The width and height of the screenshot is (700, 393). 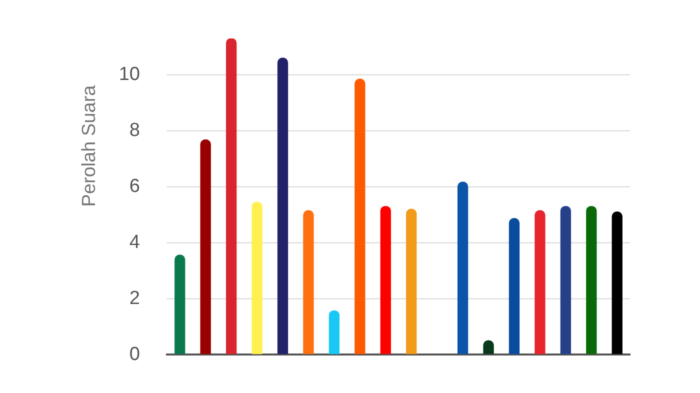 I want to click on y-tick-label: 10, so click(x=129, y=75).